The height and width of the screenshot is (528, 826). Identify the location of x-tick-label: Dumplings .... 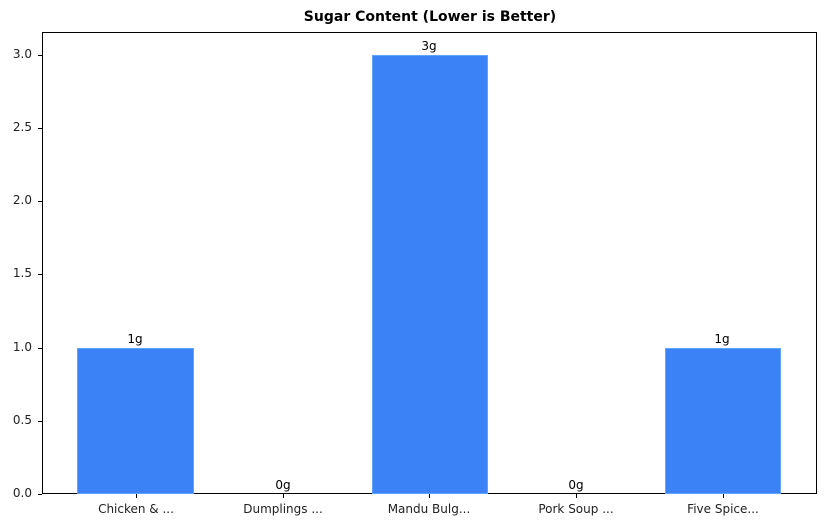
(283, 509).